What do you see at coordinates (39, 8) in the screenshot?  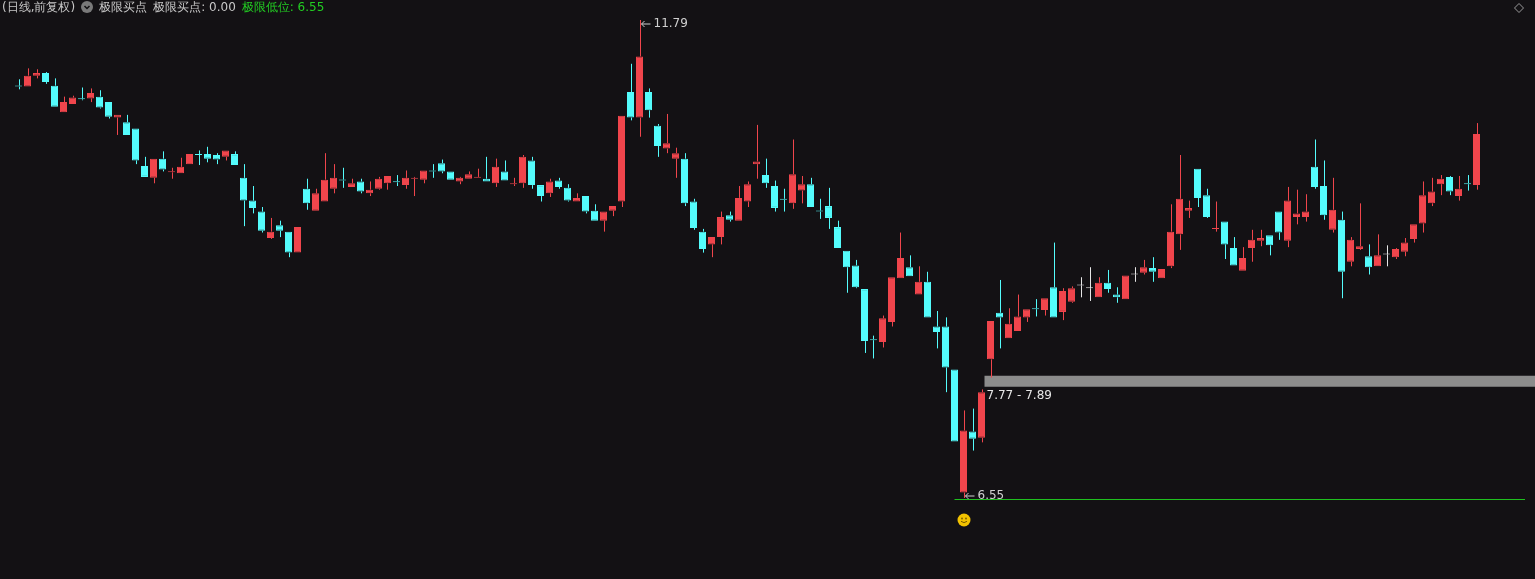 I see `chart-title: (日线,前复权)` at bounding box center [39, 8].